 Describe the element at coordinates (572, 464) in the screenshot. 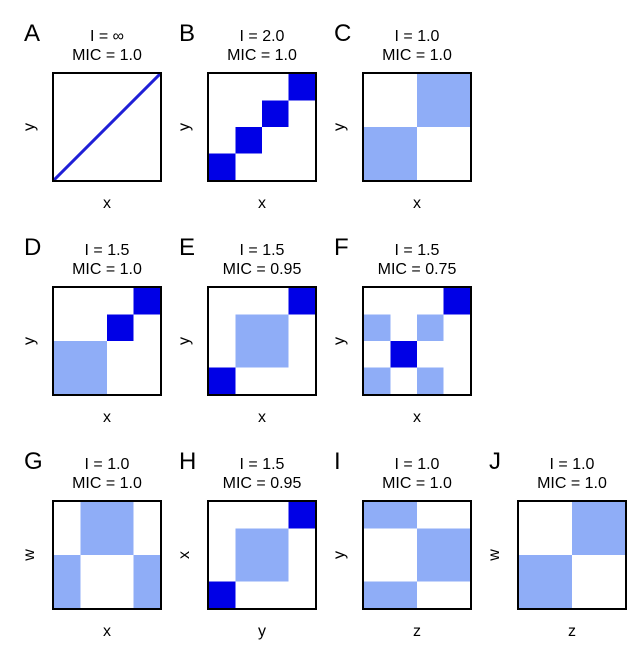

I see `panel-i-label-j: I = 1.0` at that location.